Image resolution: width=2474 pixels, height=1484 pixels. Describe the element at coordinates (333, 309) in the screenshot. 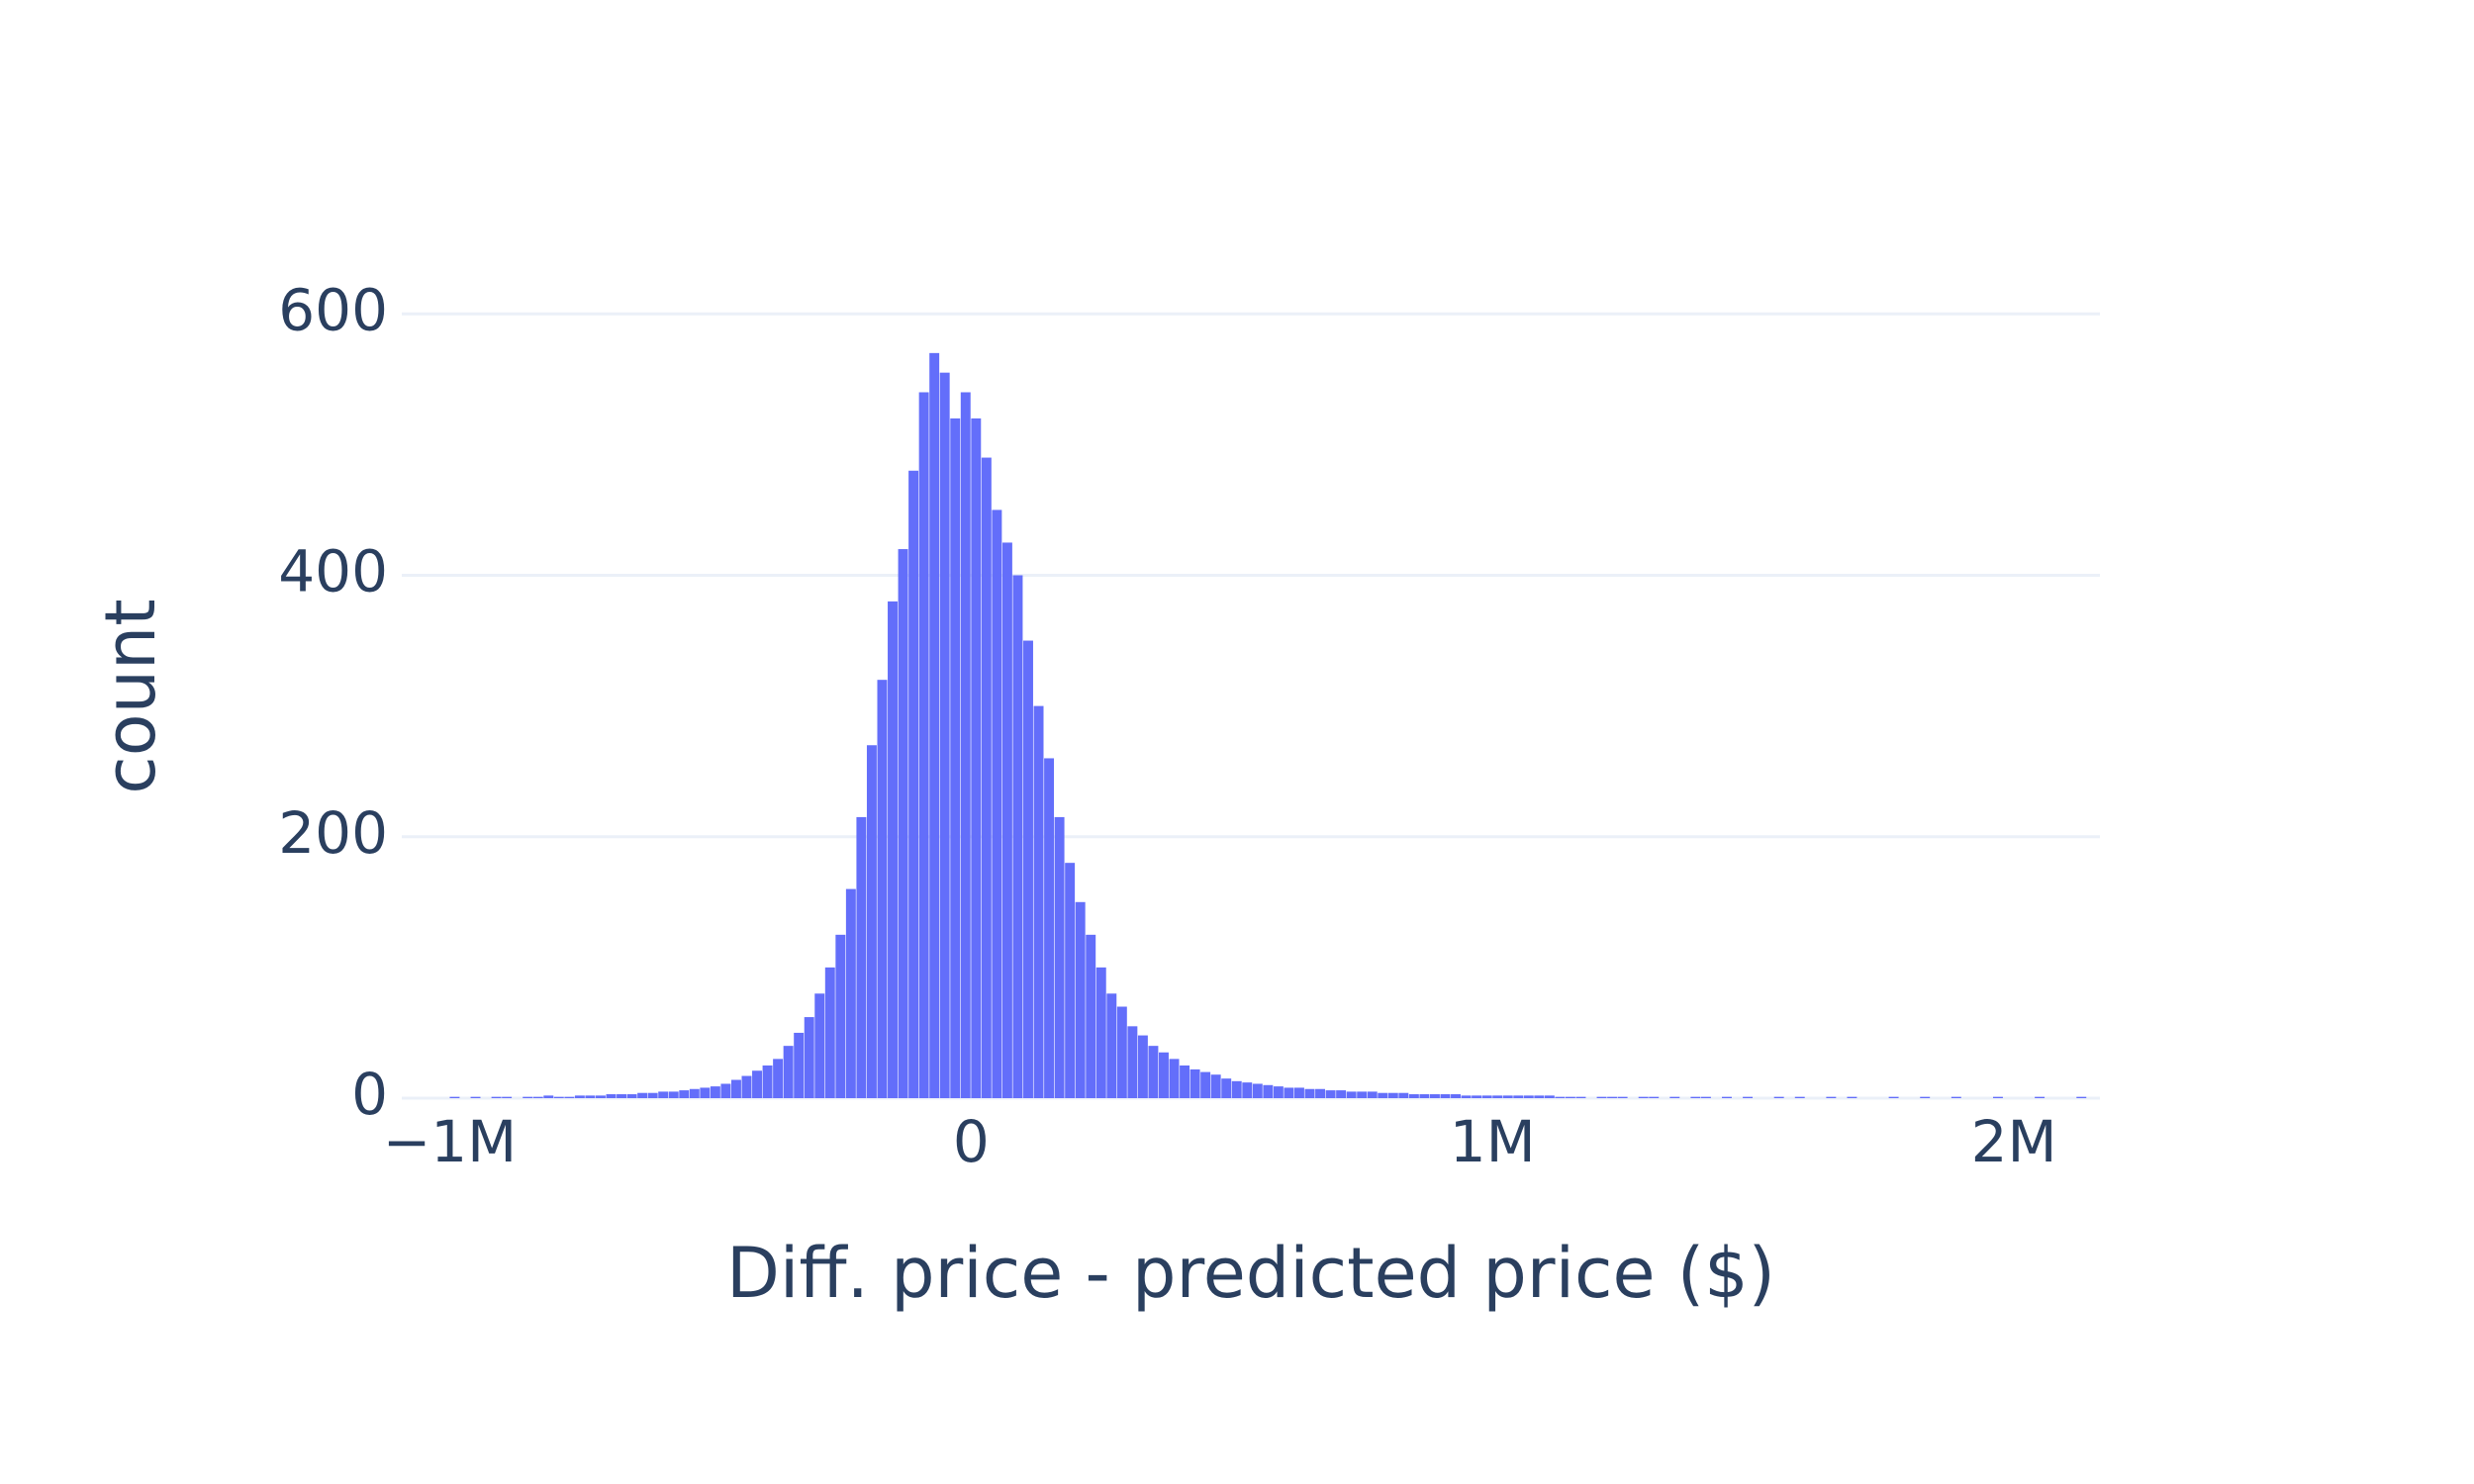

I see `y-tick-label: 600` at that location.